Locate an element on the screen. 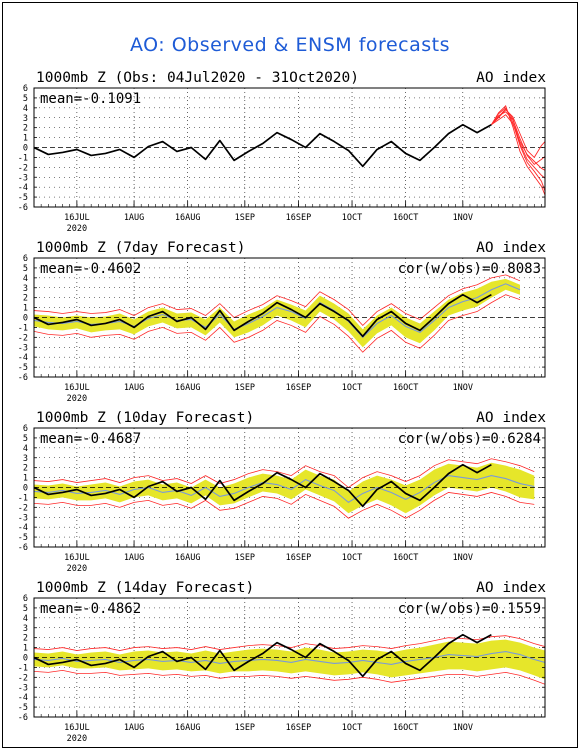 The image size is (580, 750). panel-title: 1000mb Z (Obs: 04Jul2020 - 31Oct2020) is located at coordinates (197, 78).